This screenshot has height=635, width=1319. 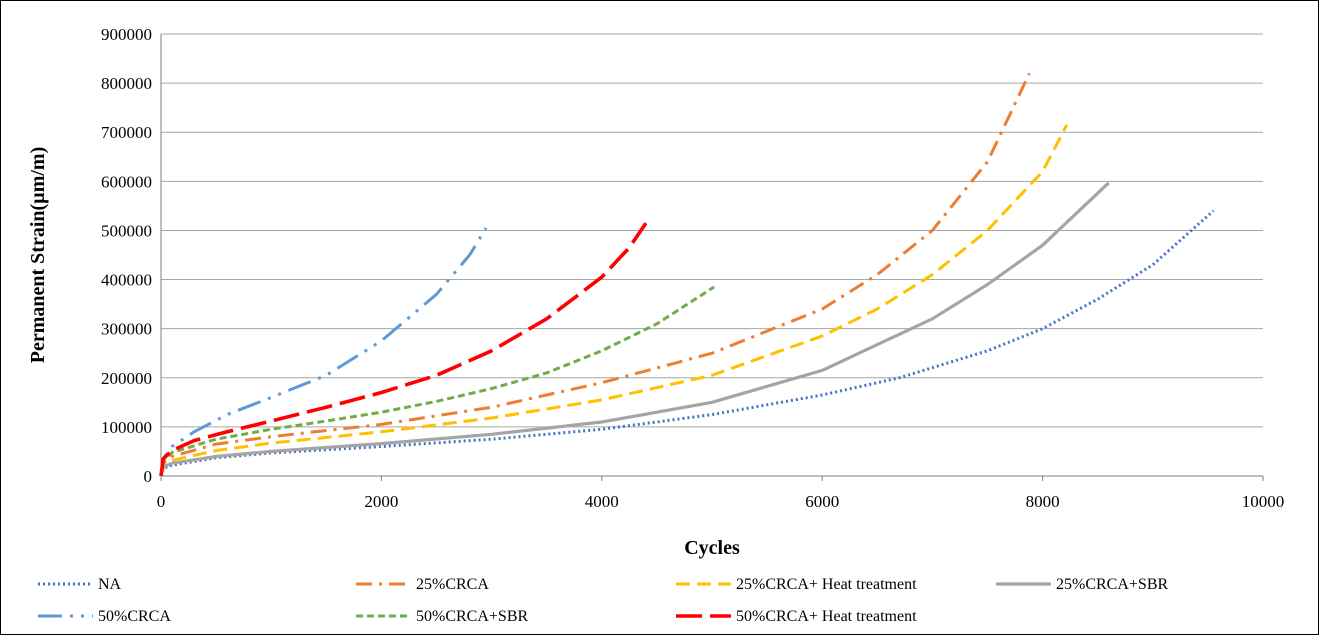 What do you see at coordinates (148, 476) in the screenshot?
I see `y-tick-label: 0` at bounding box center [148, 476].